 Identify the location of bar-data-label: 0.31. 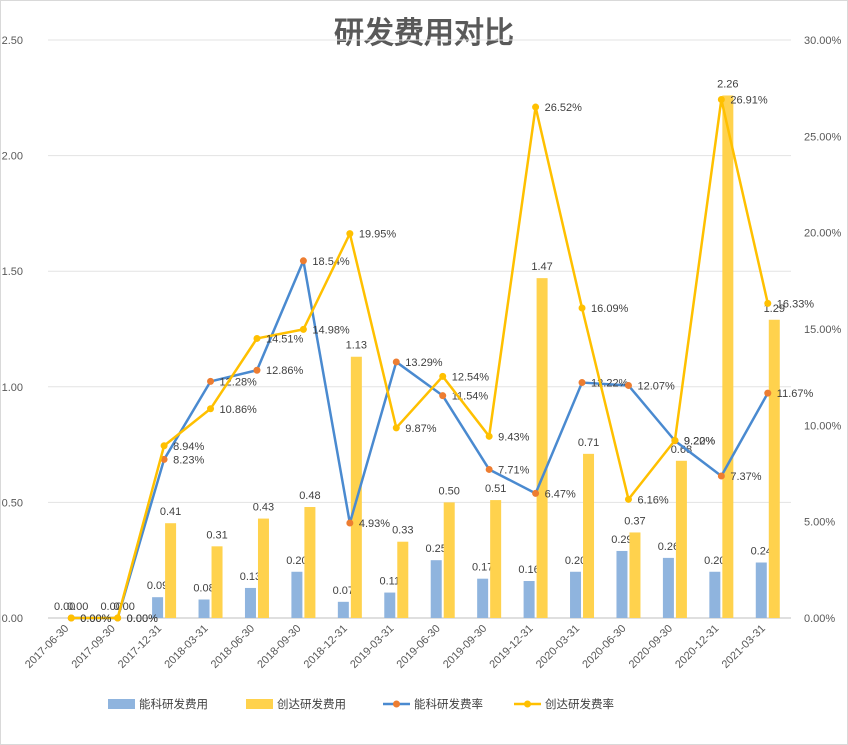
(216, 535).